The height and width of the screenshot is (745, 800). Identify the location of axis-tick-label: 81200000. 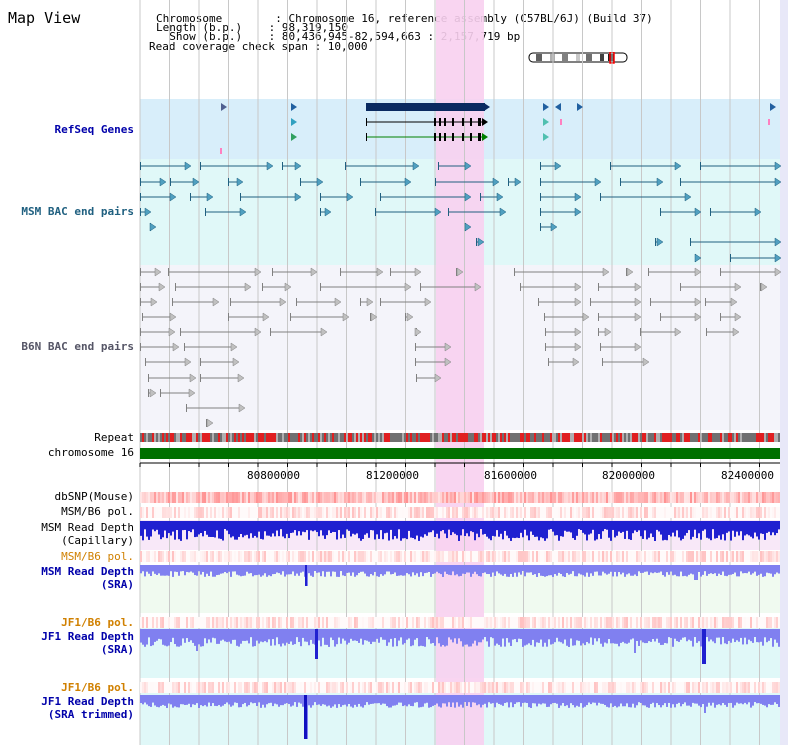
(392, 475).